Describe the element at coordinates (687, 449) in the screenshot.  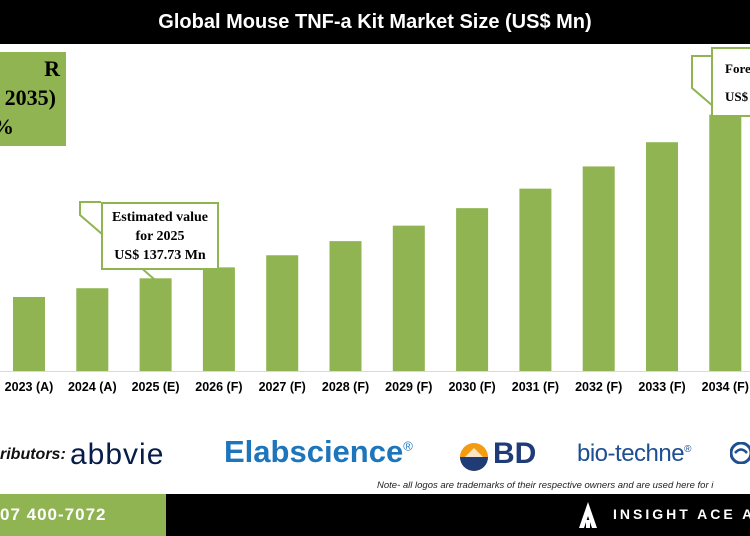
I see `bio-techne-registered-mark: ®` at that location.